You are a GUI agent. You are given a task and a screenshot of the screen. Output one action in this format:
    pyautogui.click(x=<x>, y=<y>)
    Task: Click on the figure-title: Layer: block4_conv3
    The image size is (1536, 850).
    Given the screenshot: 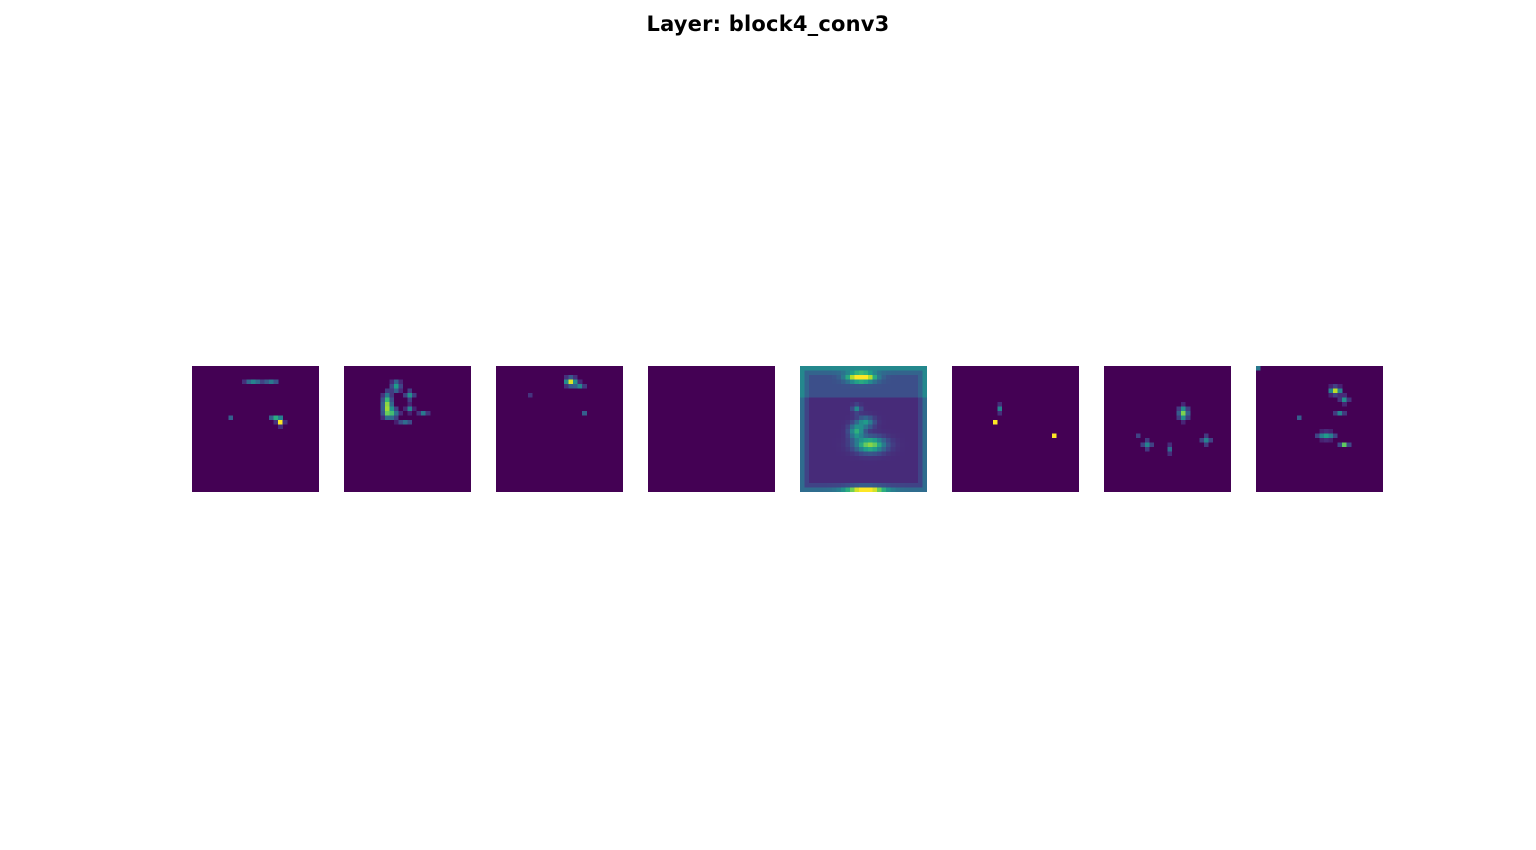 What is the action you would take?
    pyautogui.click(x=768, y=24)
    